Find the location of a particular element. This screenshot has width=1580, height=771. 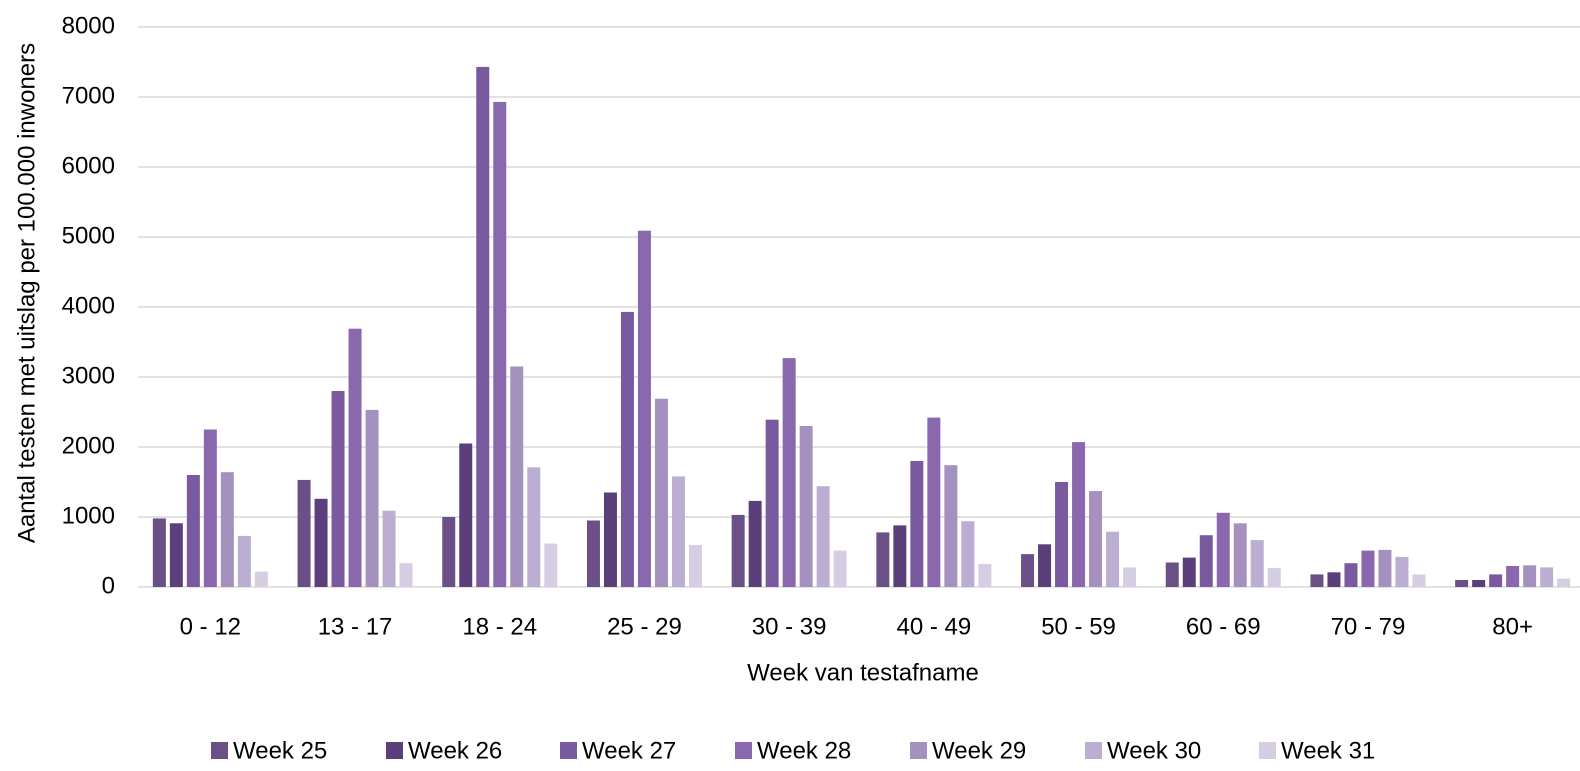

legend-label: Week 28 is located at coordinates (804, 750).